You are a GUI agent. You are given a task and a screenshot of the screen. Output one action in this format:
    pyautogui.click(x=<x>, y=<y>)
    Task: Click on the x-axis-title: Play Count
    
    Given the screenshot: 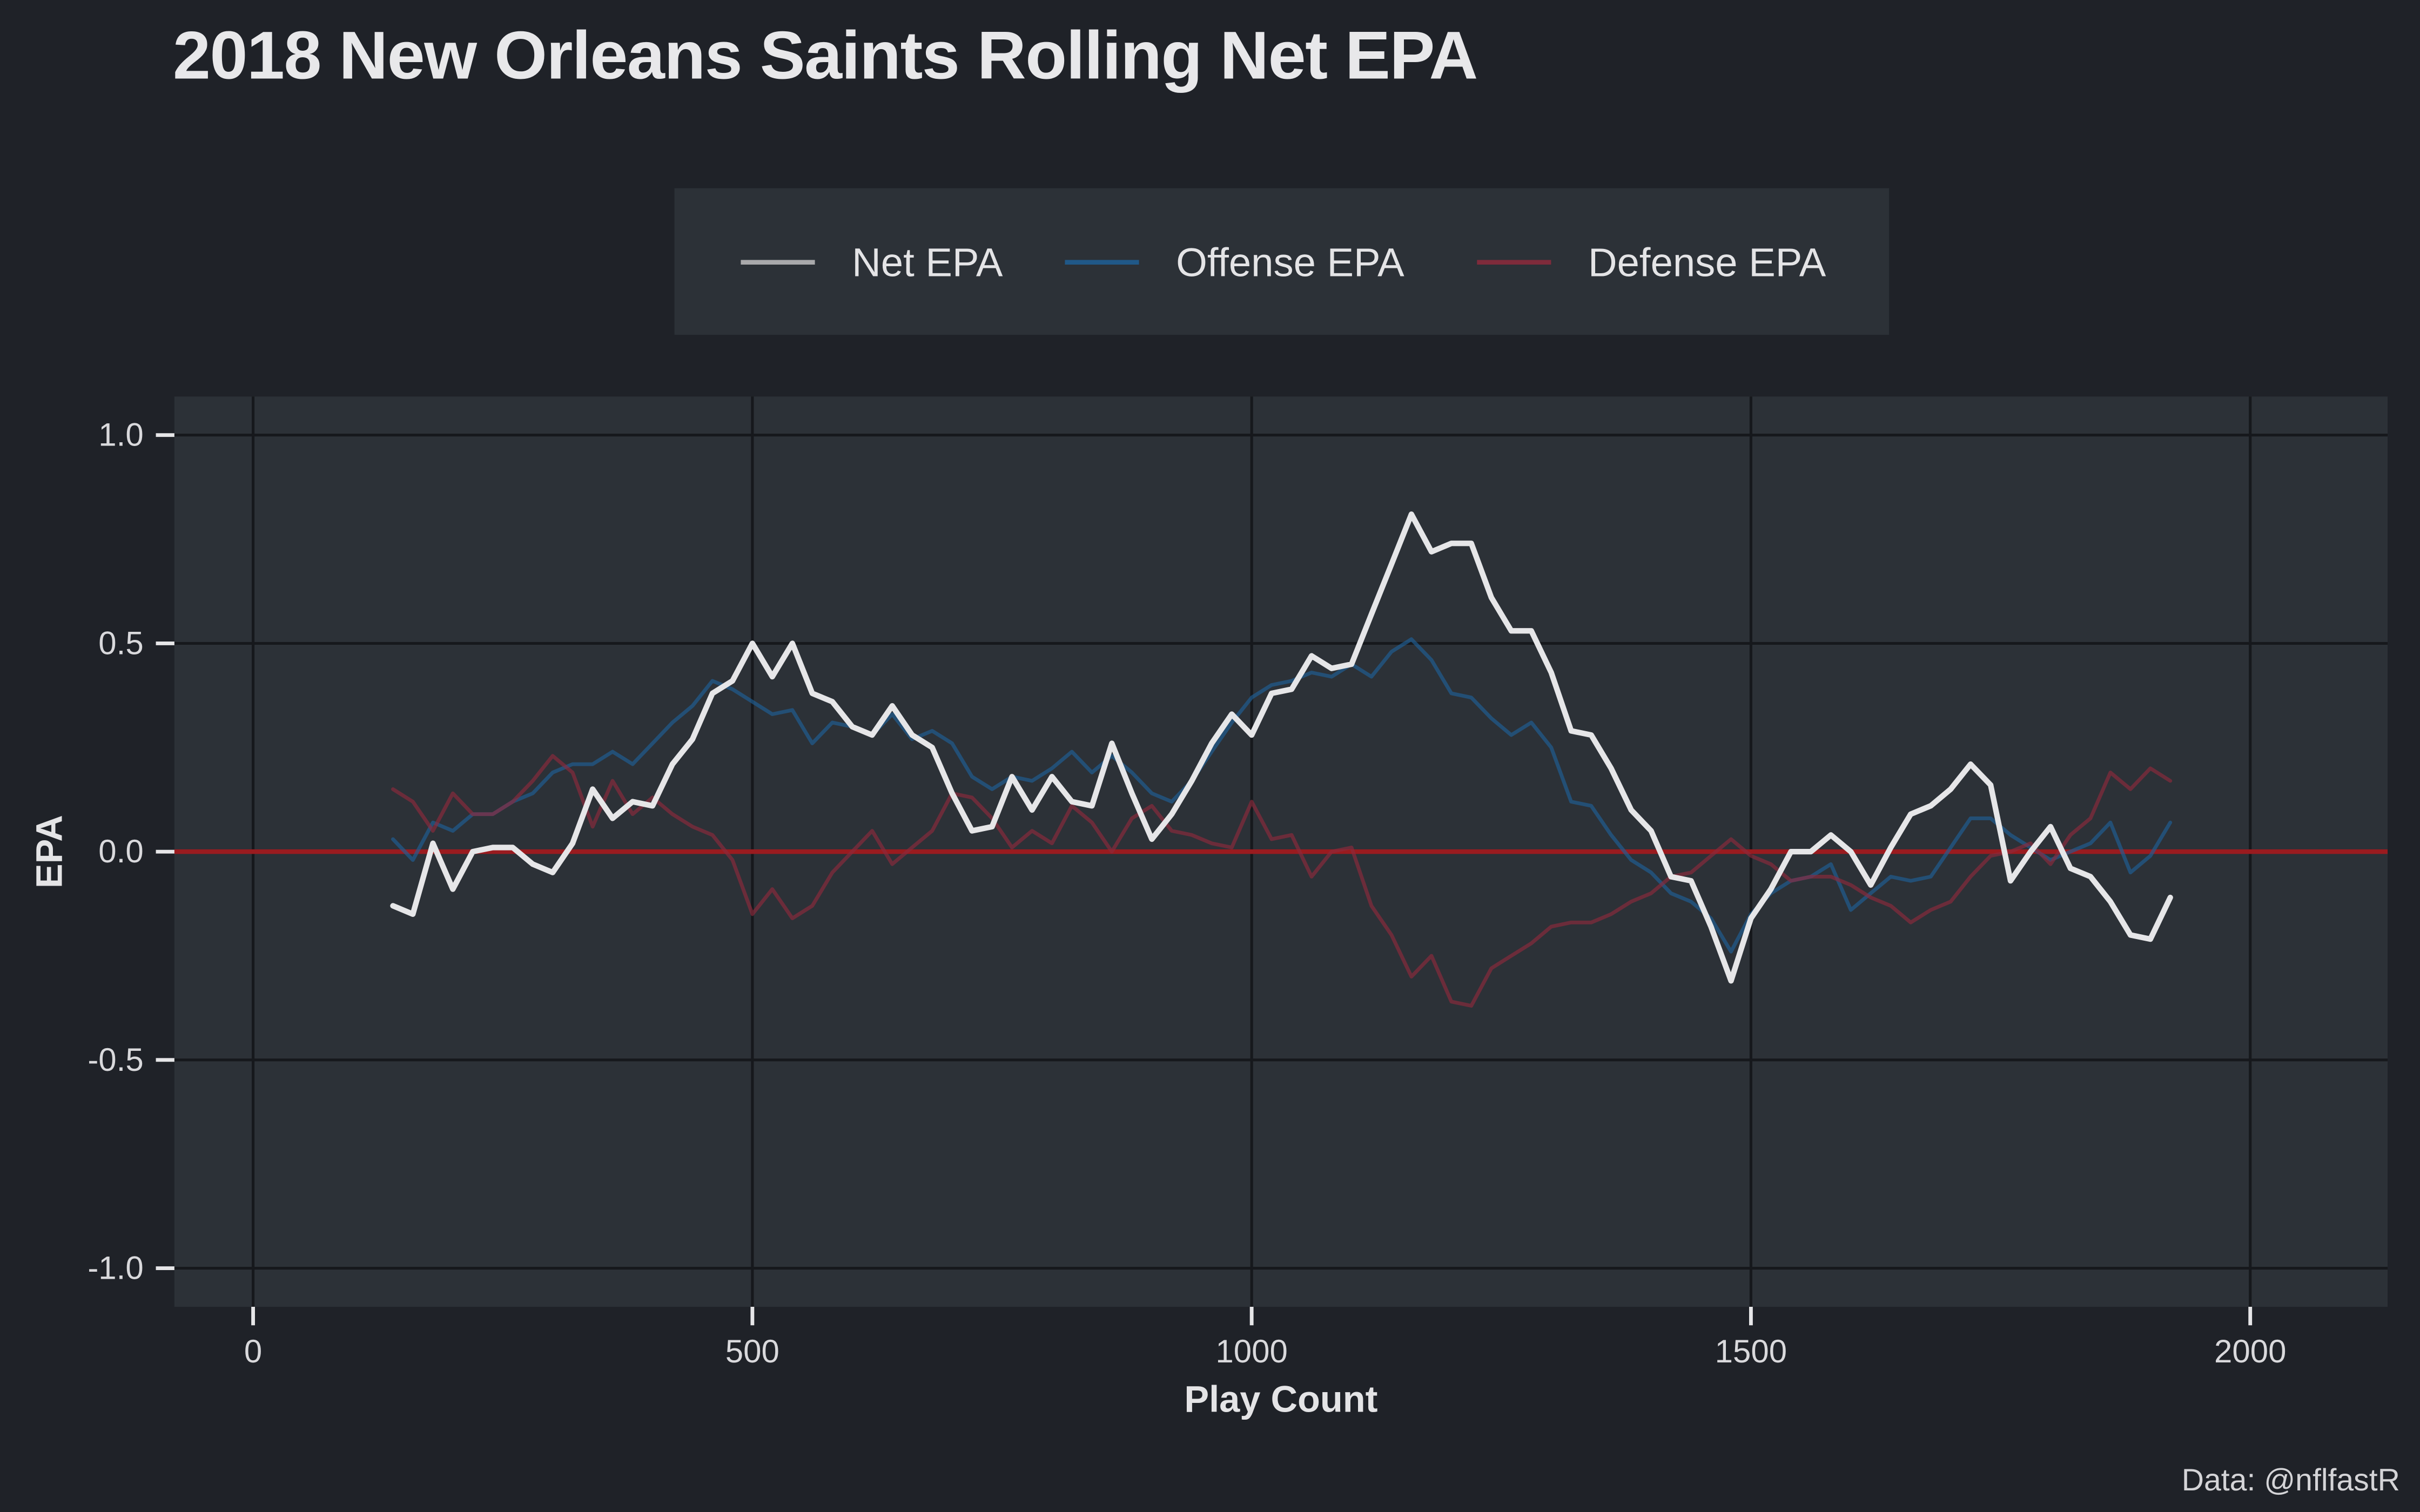 What is the action you would take?
    pyautogui.click(x=1280, y=1399)
    